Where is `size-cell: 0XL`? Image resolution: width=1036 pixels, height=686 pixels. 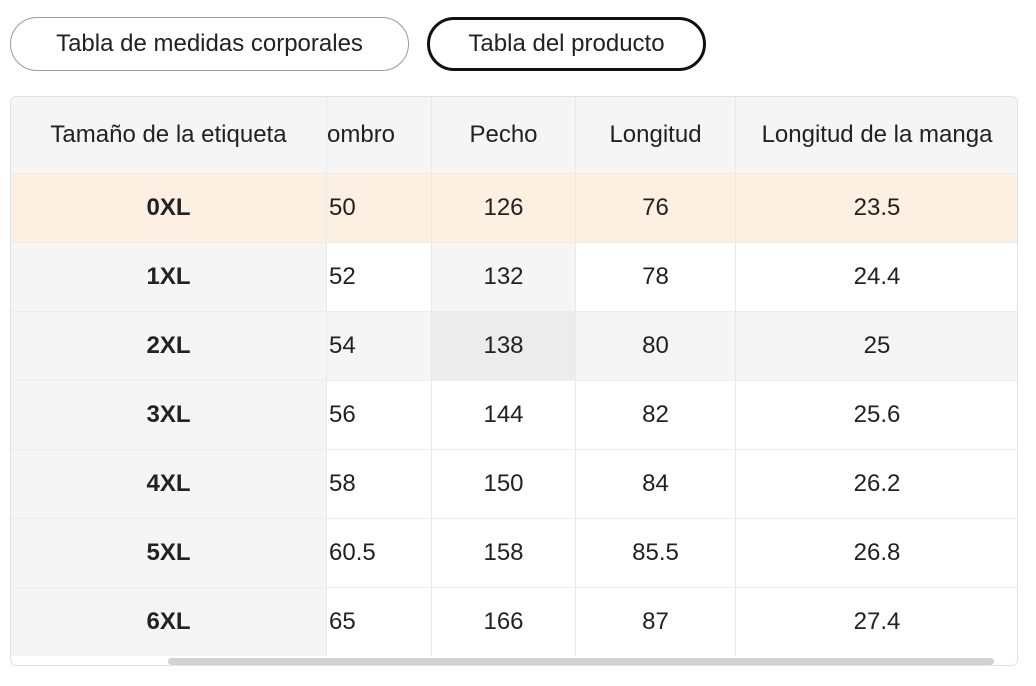 size-cell: 0XL is located at coordinates (169, 208).